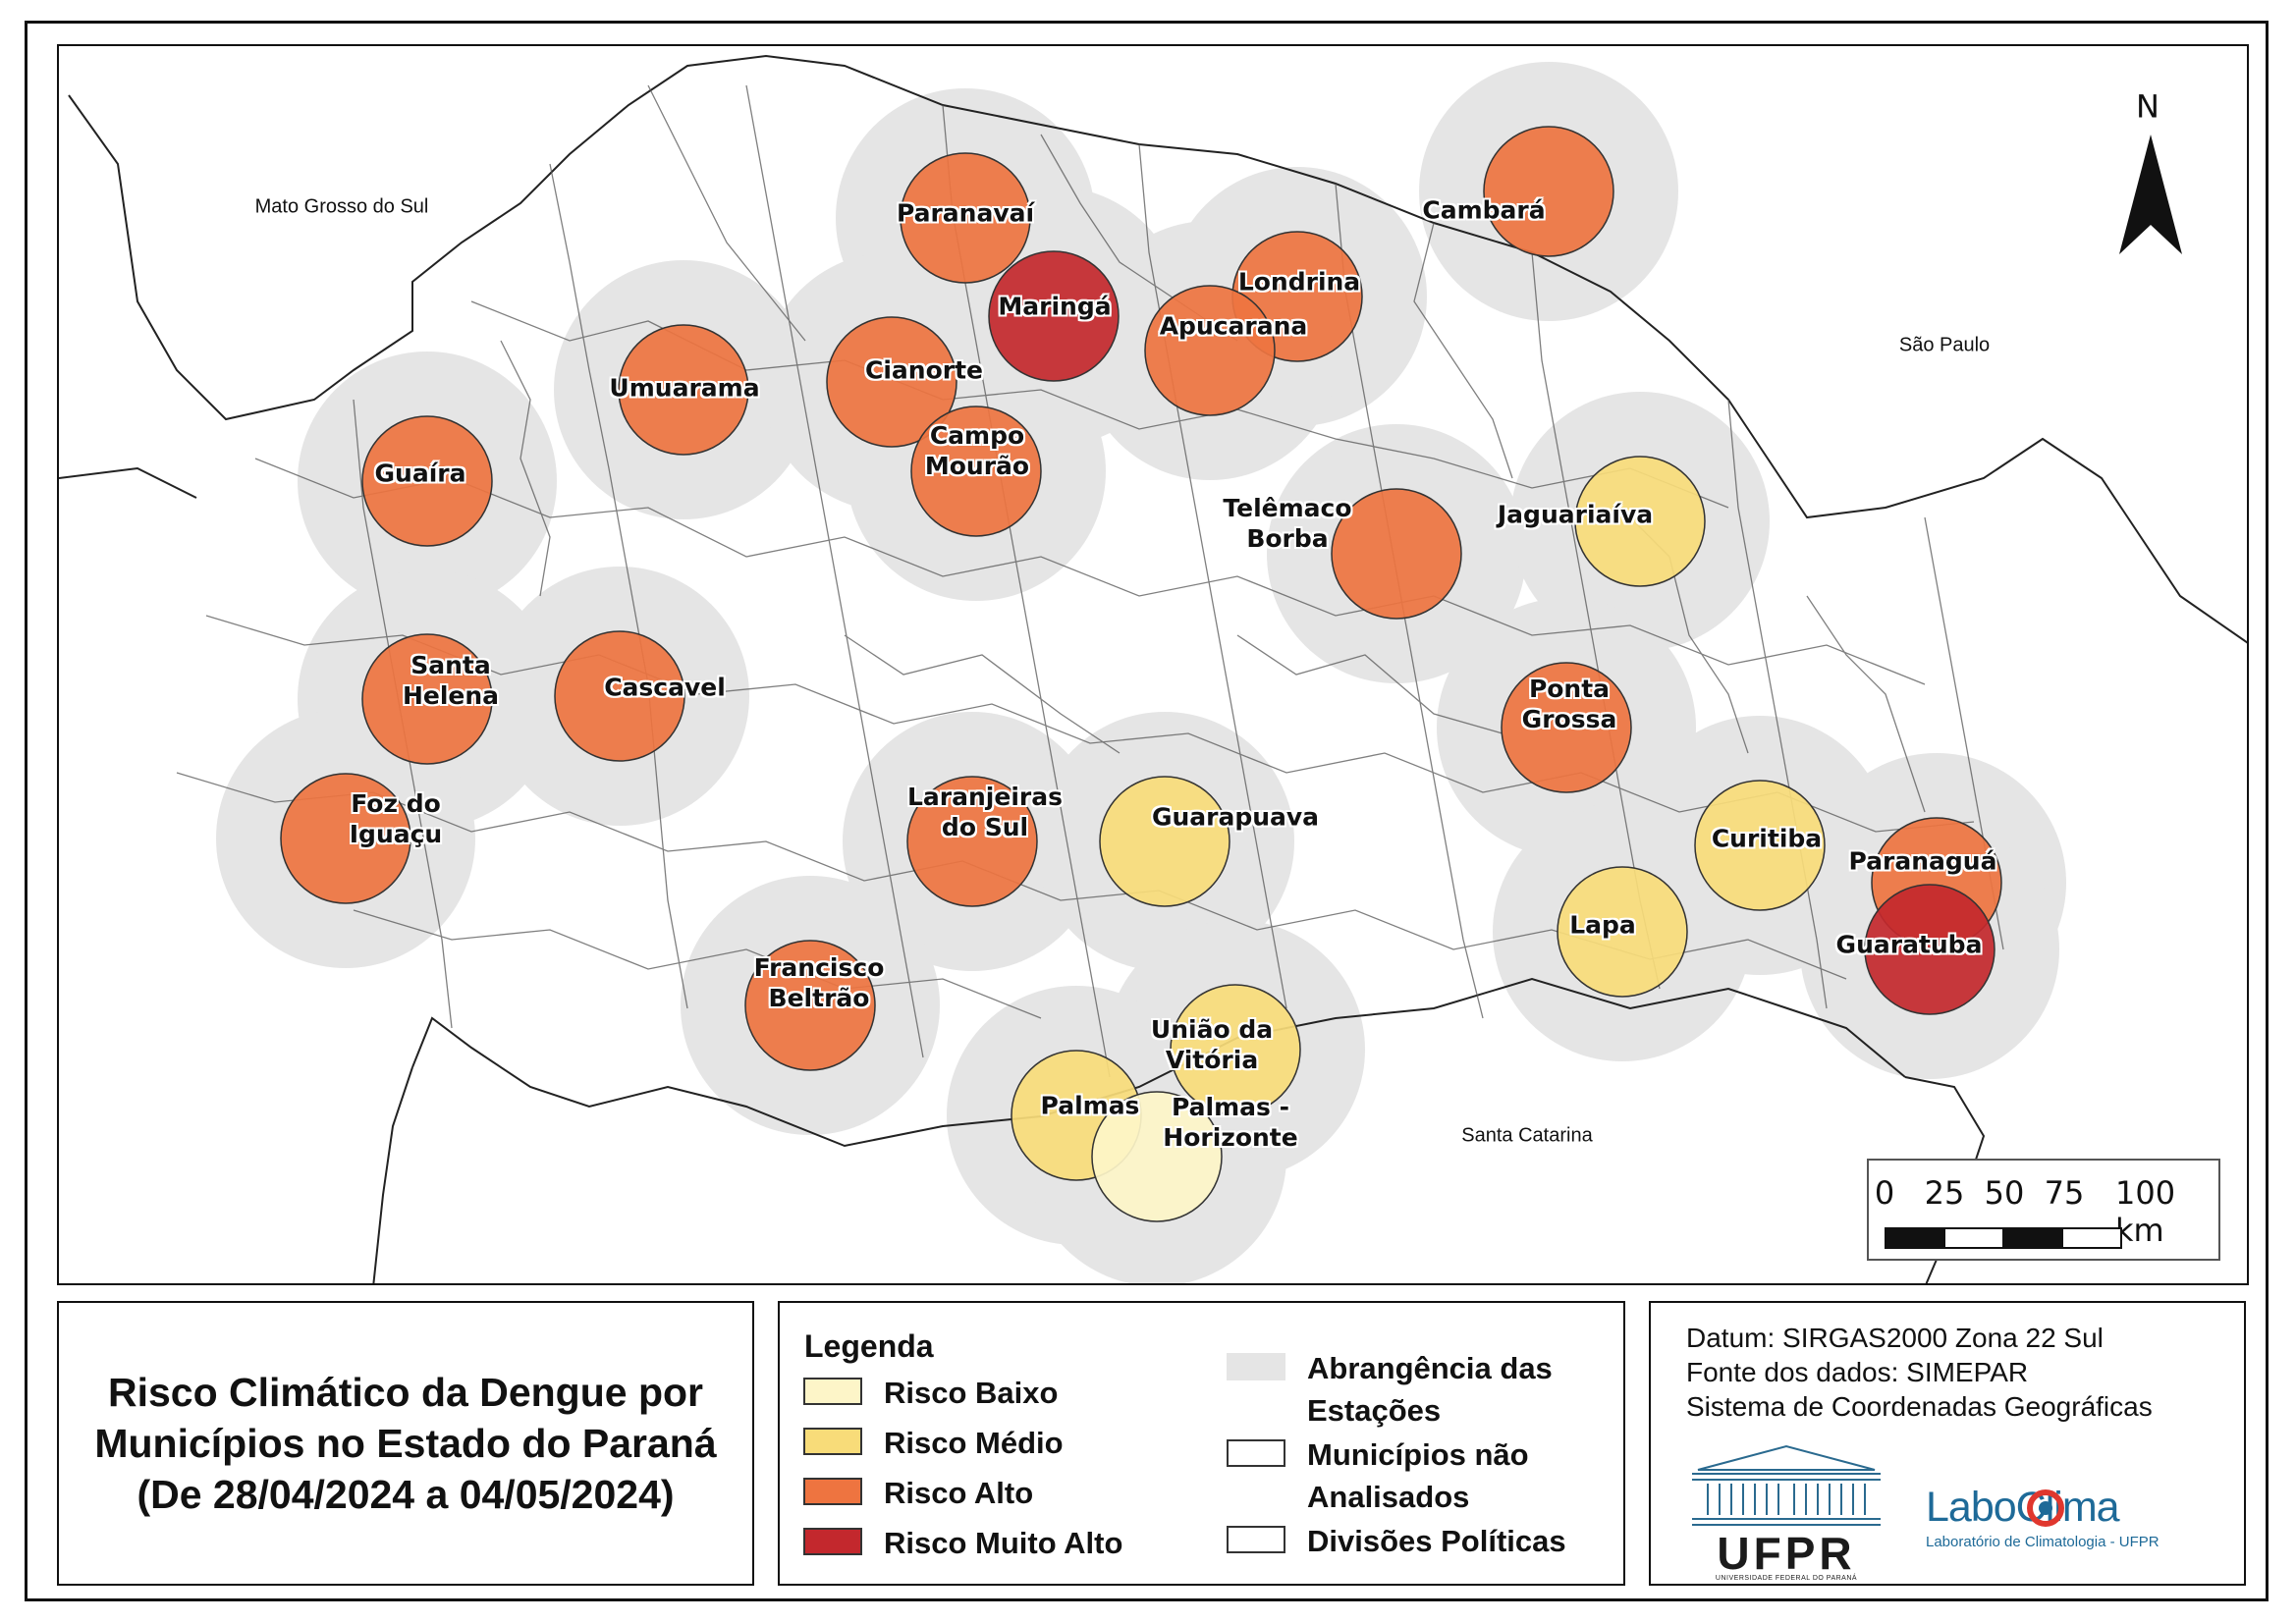 Image resolution: width=2296 pixels, height=1623 pixels. I want to click on region-label-mato-grosso-do-sul: Mato Grosso do Sul, so click(341, 207).